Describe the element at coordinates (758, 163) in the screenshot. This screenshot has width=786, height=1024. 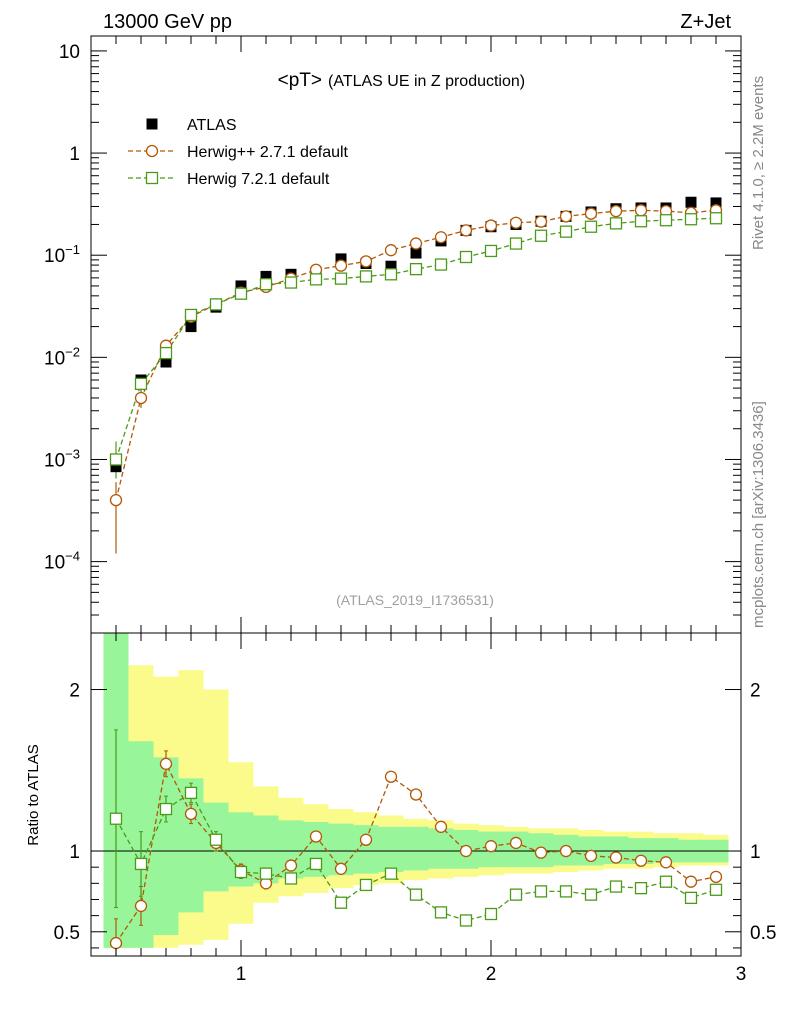
I see `rivet-version-label: Rivet 4.1.0, ≥ 2.2M events` at that location.